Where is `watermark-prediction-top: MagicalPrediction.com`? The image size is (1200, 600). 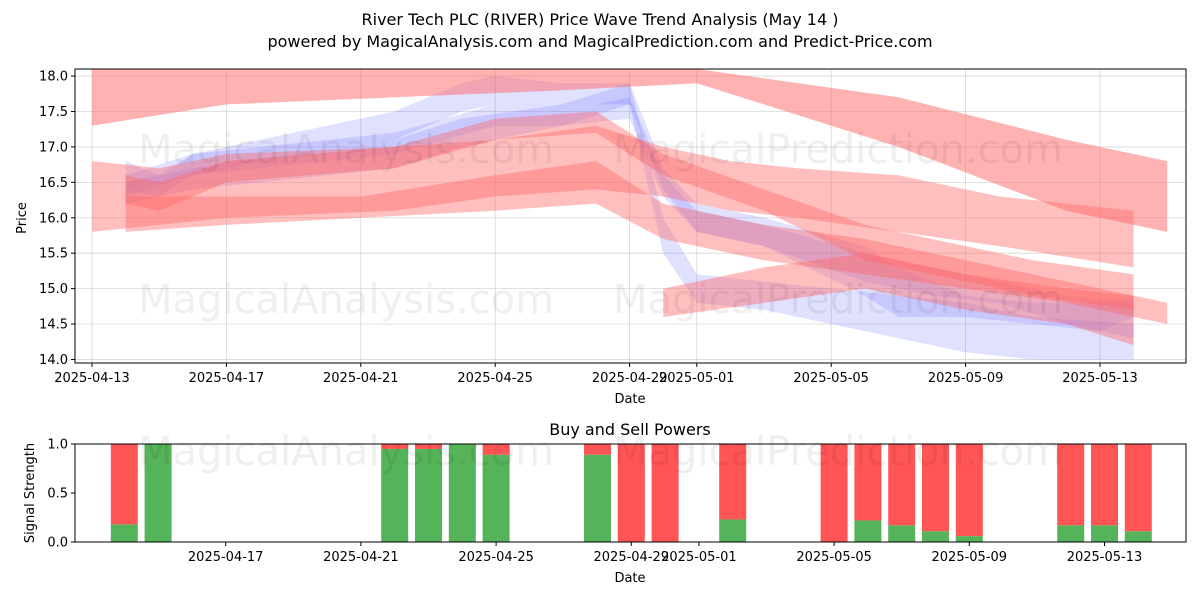
watermark-prediction-top: MagicalPrediction.com is located at coordinates (838, 150).